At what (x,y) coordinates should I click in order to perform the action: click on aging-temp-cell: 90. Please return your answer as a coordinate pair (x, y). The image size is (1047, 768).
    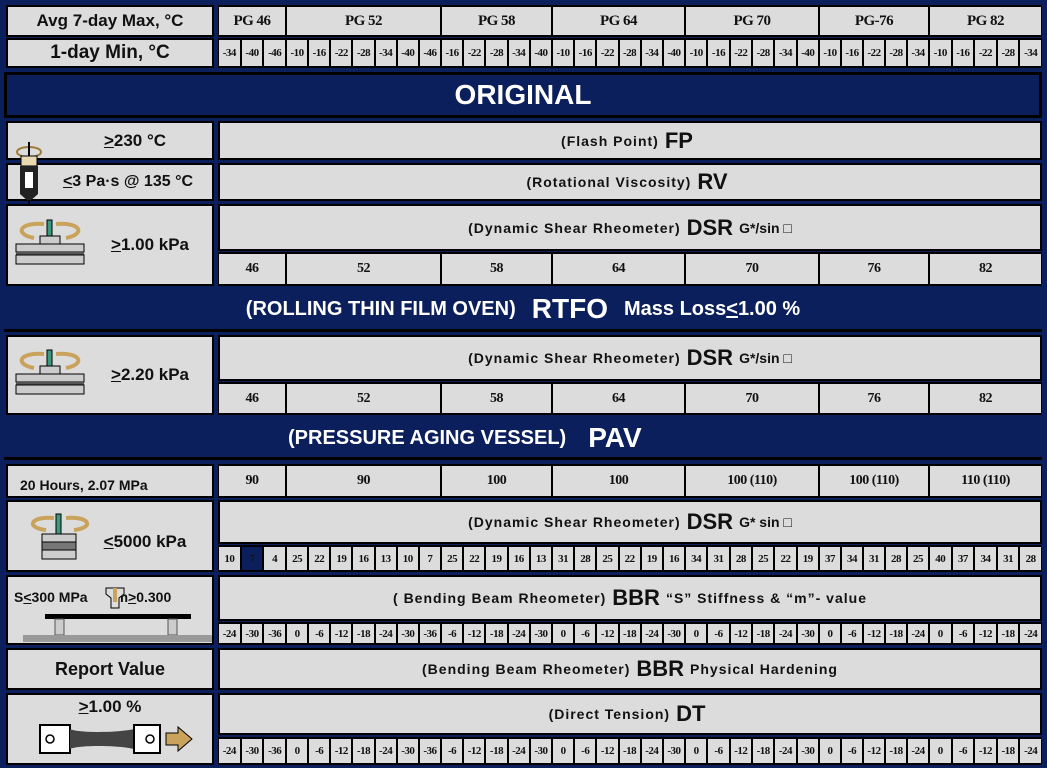
    Looking at the image, I should click on (363, 481).